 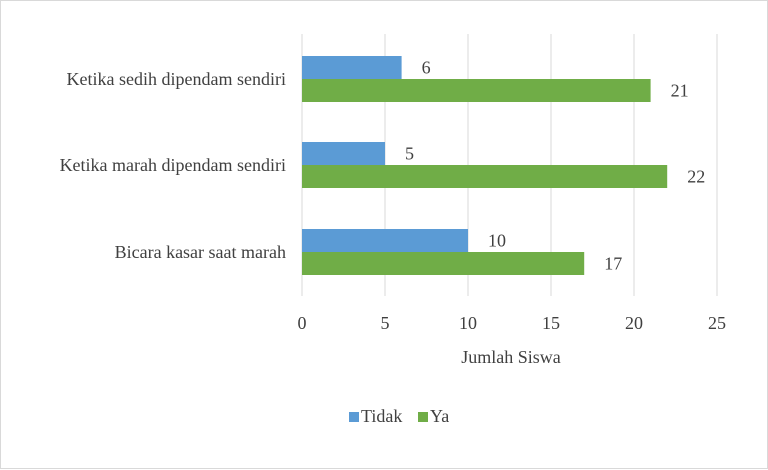 What do you see at coordinates (468, 323) in the screenshot?
I see `x-tick-label: 10` at bounding box center [468, 323].